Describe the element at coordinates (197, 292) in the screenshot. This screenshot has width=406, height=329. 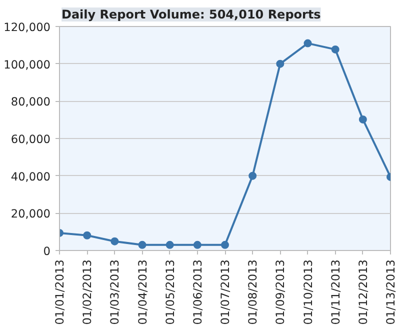
I see `x-tick-label: 01/06/2013` at that location.